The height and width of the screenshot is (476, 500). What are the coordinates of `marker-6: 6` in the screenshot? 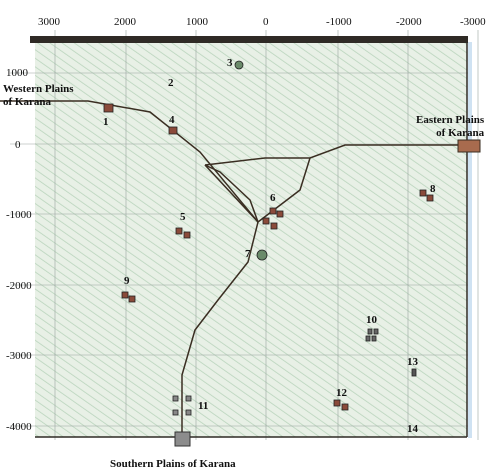 It's located at (273, 198).